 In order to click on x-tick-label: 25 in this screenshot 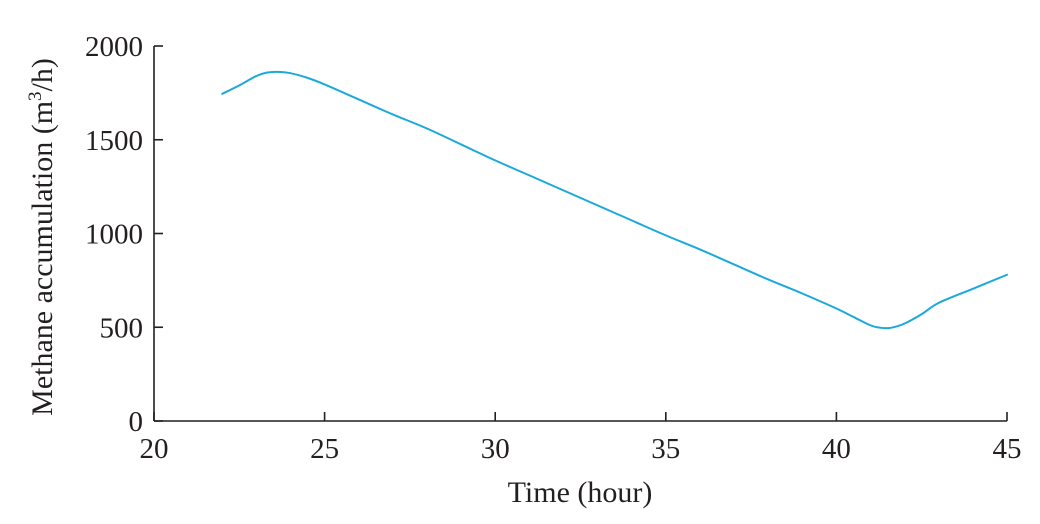, I will do `click(324, 449)`.